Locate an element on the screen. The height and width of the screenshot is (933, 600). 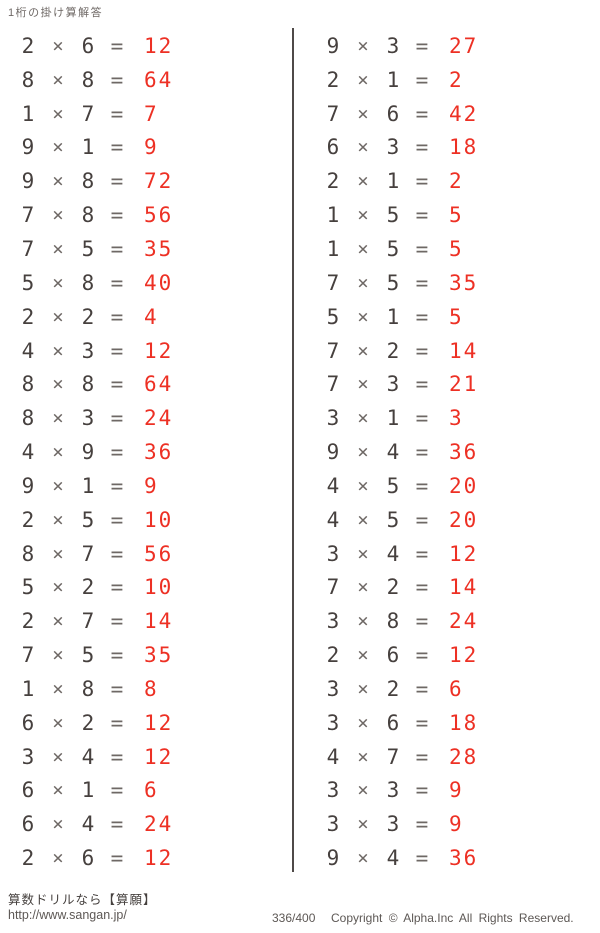
multiplier: 6 is located at coordinates (88, 858).